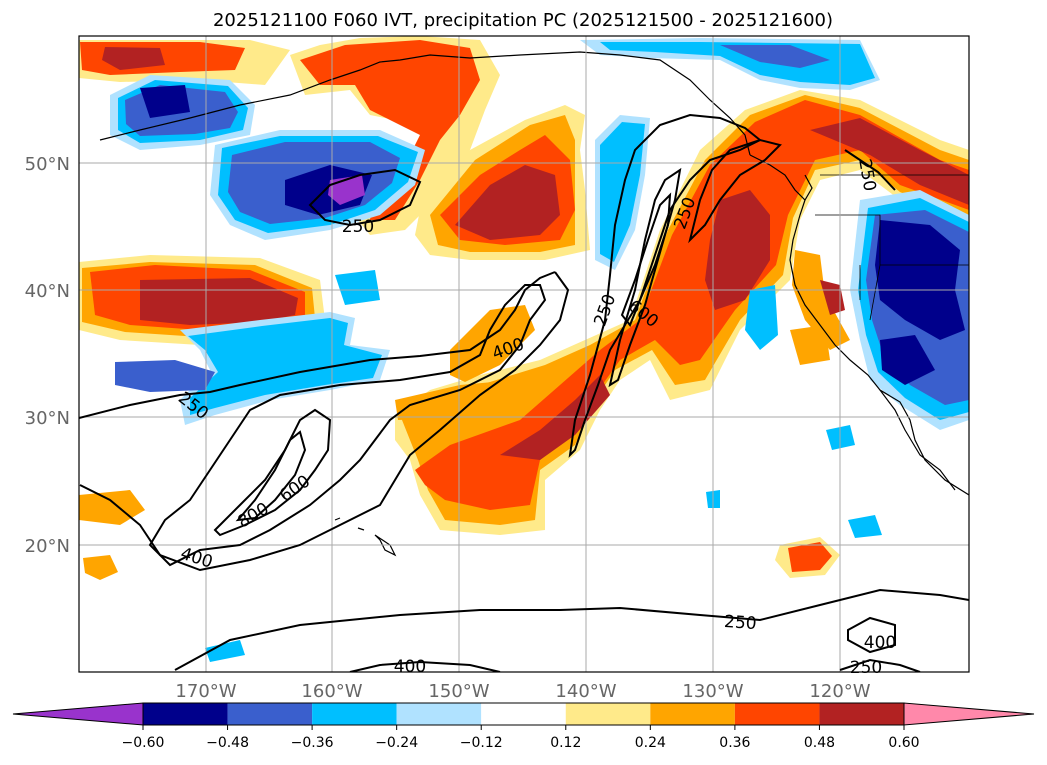 The width and height of the screenshot is (1047, 765). Describe the element at coordinates (879, 347) in the screenshot. I see `coastline-us-west` at that location.